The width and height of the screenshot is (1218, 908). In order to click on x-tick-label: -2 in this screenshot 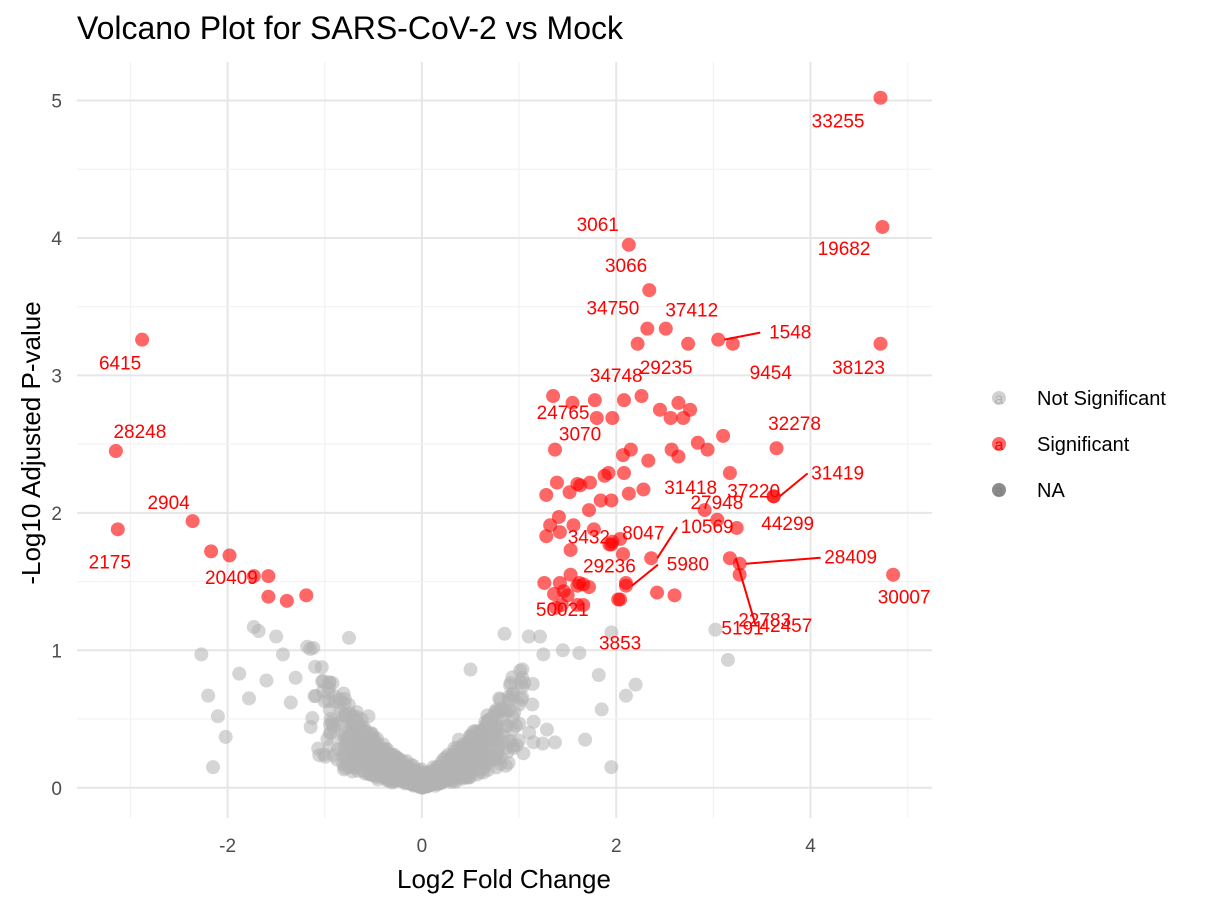, I will do `click(227, 846)`.